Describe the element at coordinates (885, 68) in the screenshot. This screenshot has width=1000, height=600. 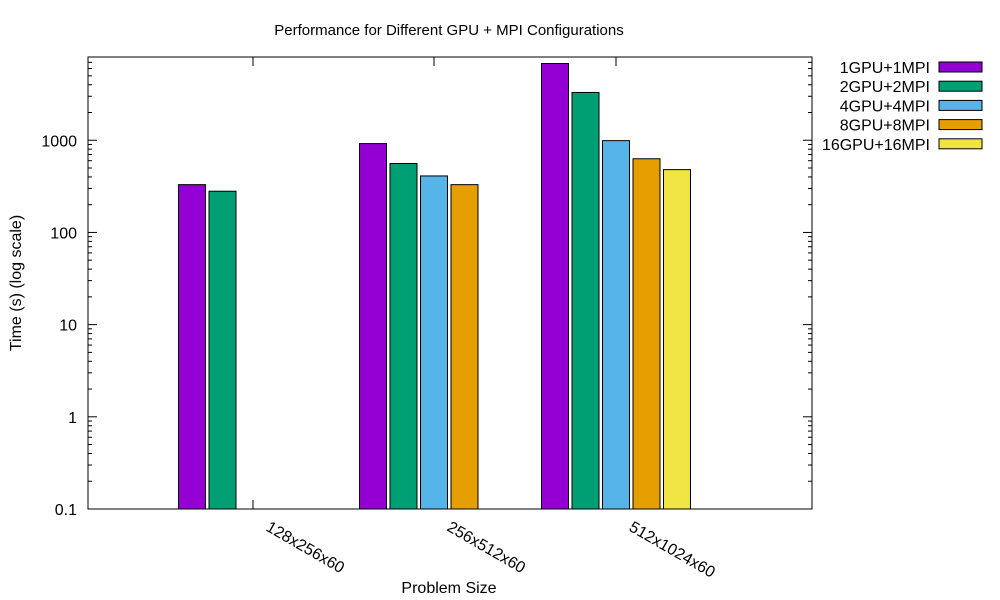
I see `legend-label: 1GPU+1MPI` at that location.